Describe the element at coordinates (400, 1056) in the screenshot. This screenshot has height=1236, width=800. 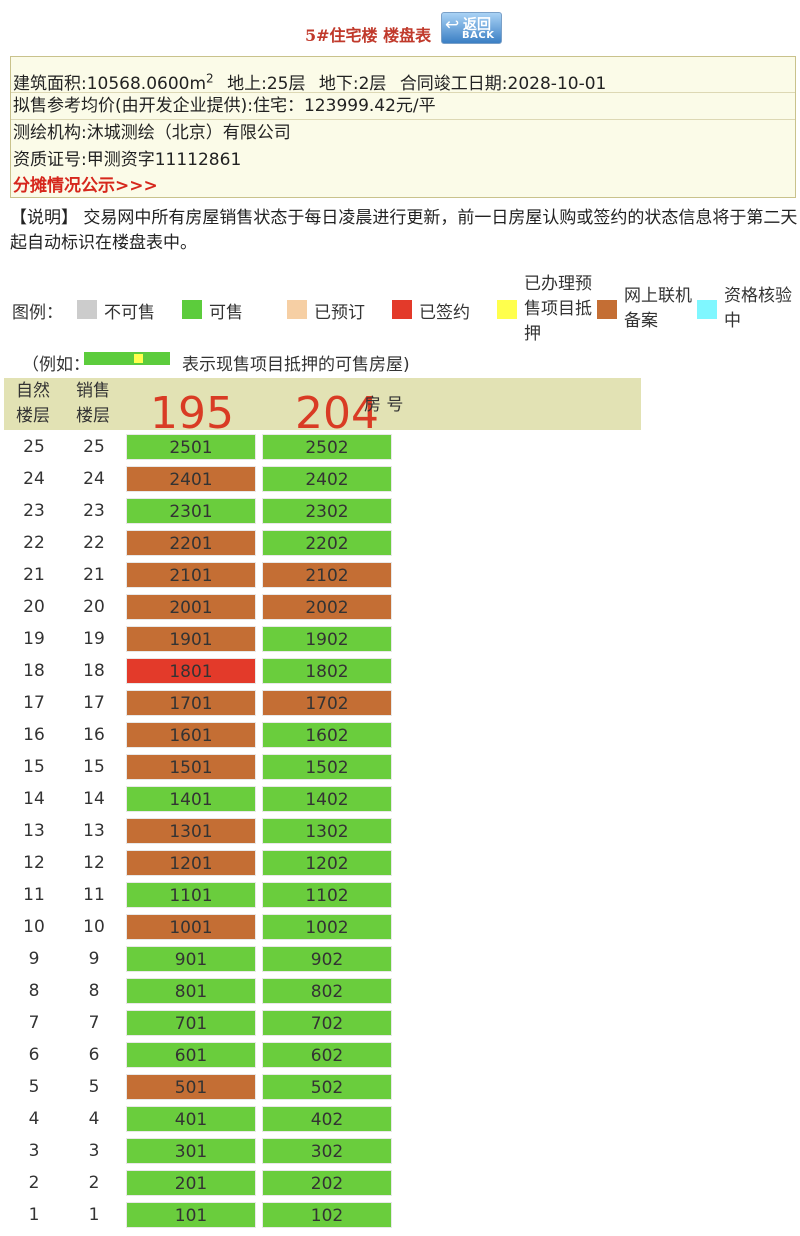
I see `table-row: 6 6 601 602` at that location.